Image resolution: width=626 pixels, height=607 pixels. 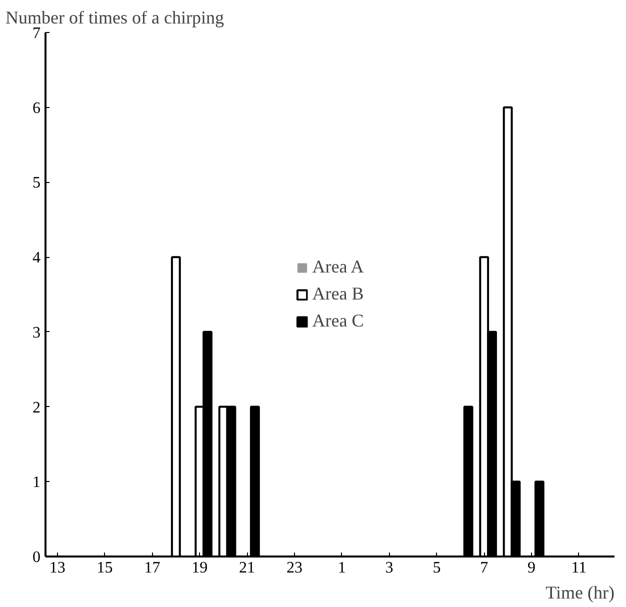 I want to click on x-tick-label: 9, so click(x=532, y=568).